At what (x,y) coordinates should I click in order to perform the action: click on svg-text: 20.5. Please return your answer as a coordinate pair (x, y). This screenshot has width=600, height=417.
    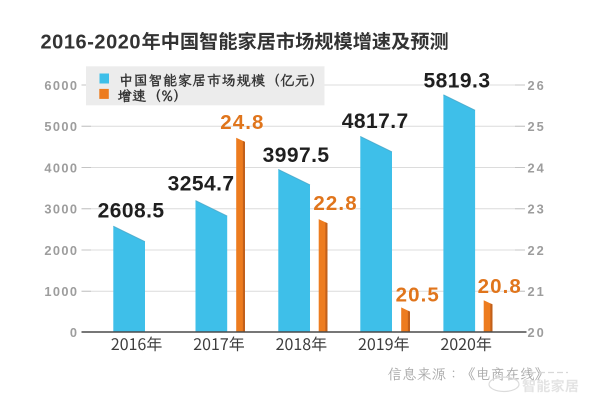
    Looking at the image, I should click on (418, 294).